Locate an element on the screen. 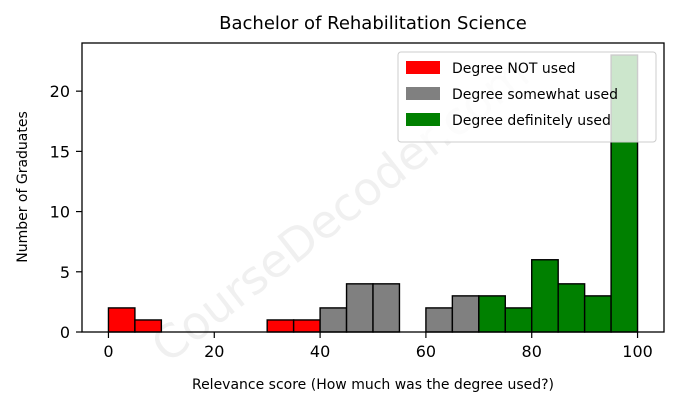 The height and width of the screenshot is (408, 678). y-tick-label: 5 is located at coordinates (65, 272).